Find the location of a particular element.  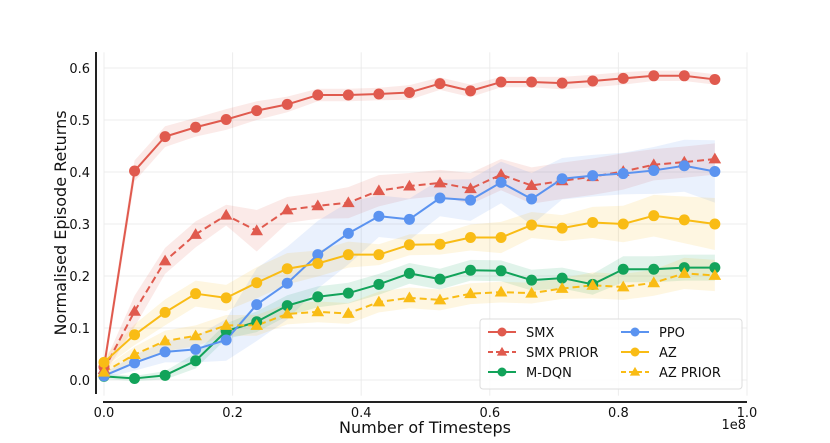

legend-label: PPO is located at coordinates (672, 333).